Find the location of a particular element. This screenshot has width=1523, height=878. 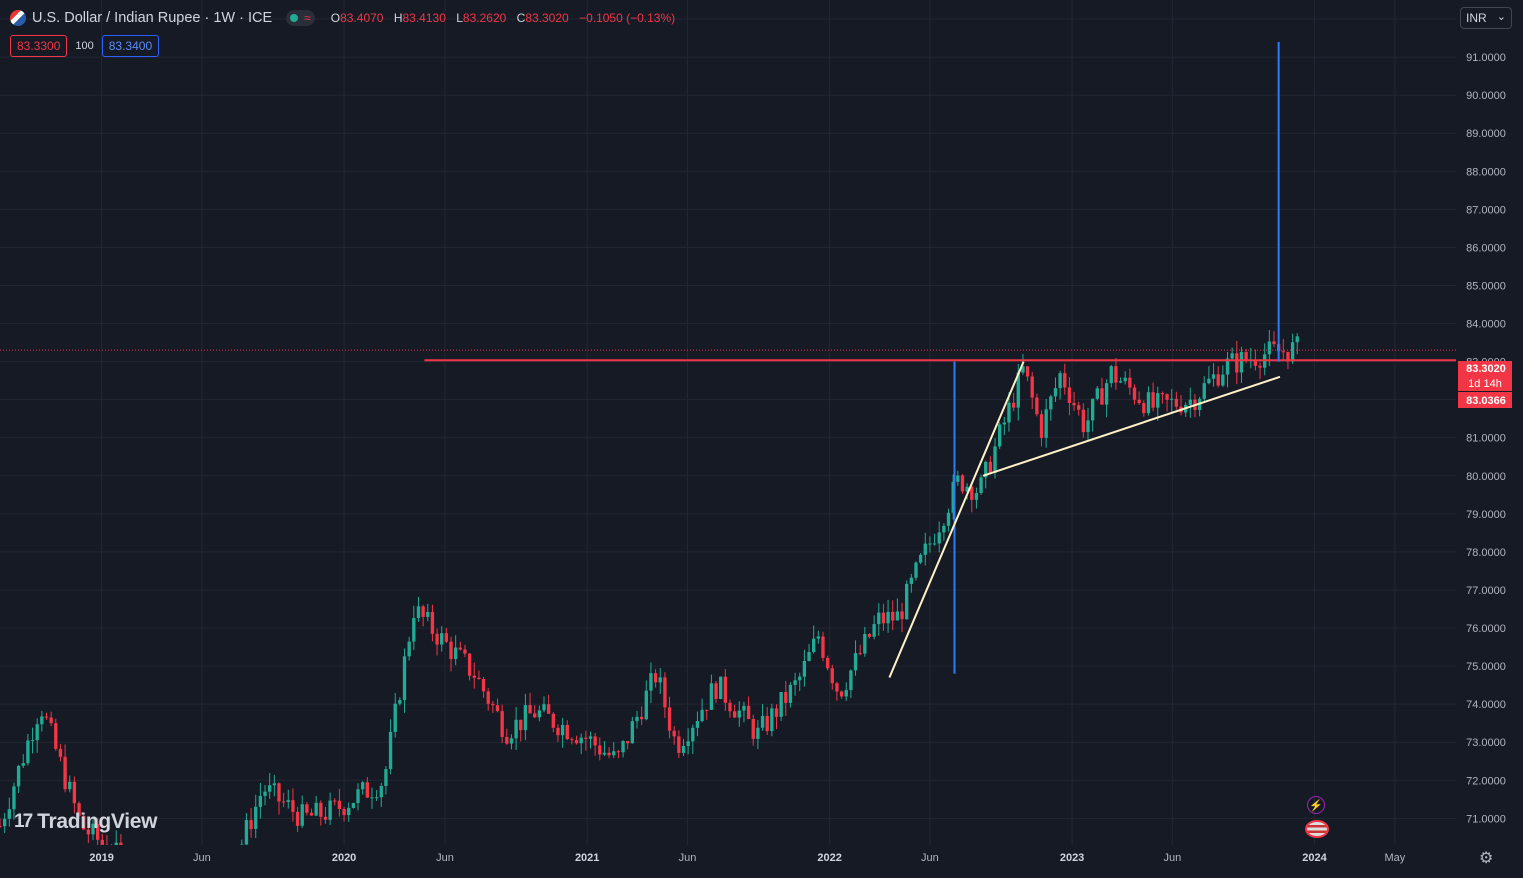

tradingview-logo: 17 TradingView is located at coordinates (85, 822).